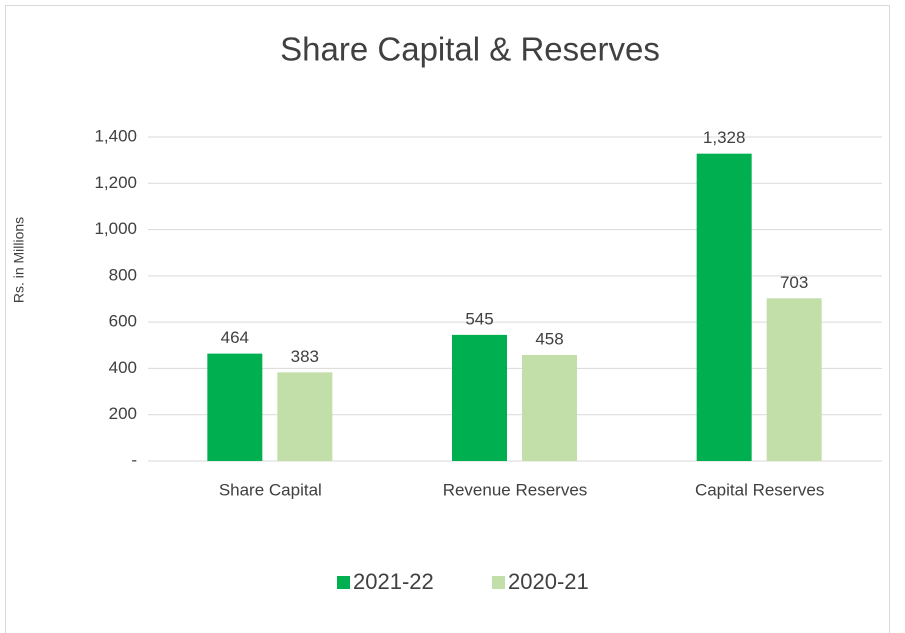 This screenshot has height=633, width=905. Describe the element at coordinates (123, 413) in the screenshot. I see `y-tick-label: 200` at that location.